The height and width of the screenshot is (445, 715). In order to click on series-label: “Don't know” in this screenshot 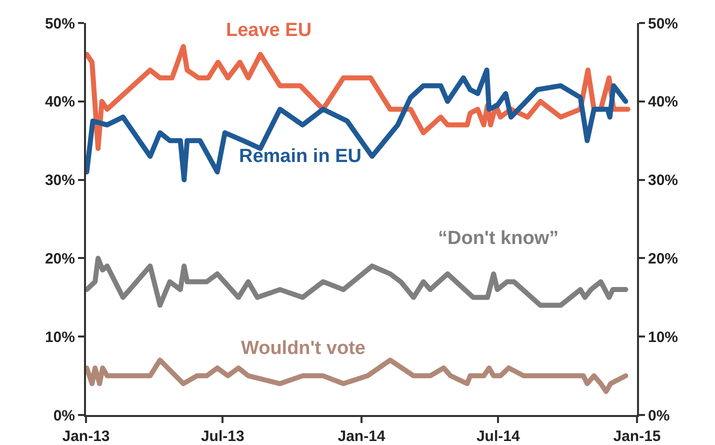, I will do `click(498, 238)`.